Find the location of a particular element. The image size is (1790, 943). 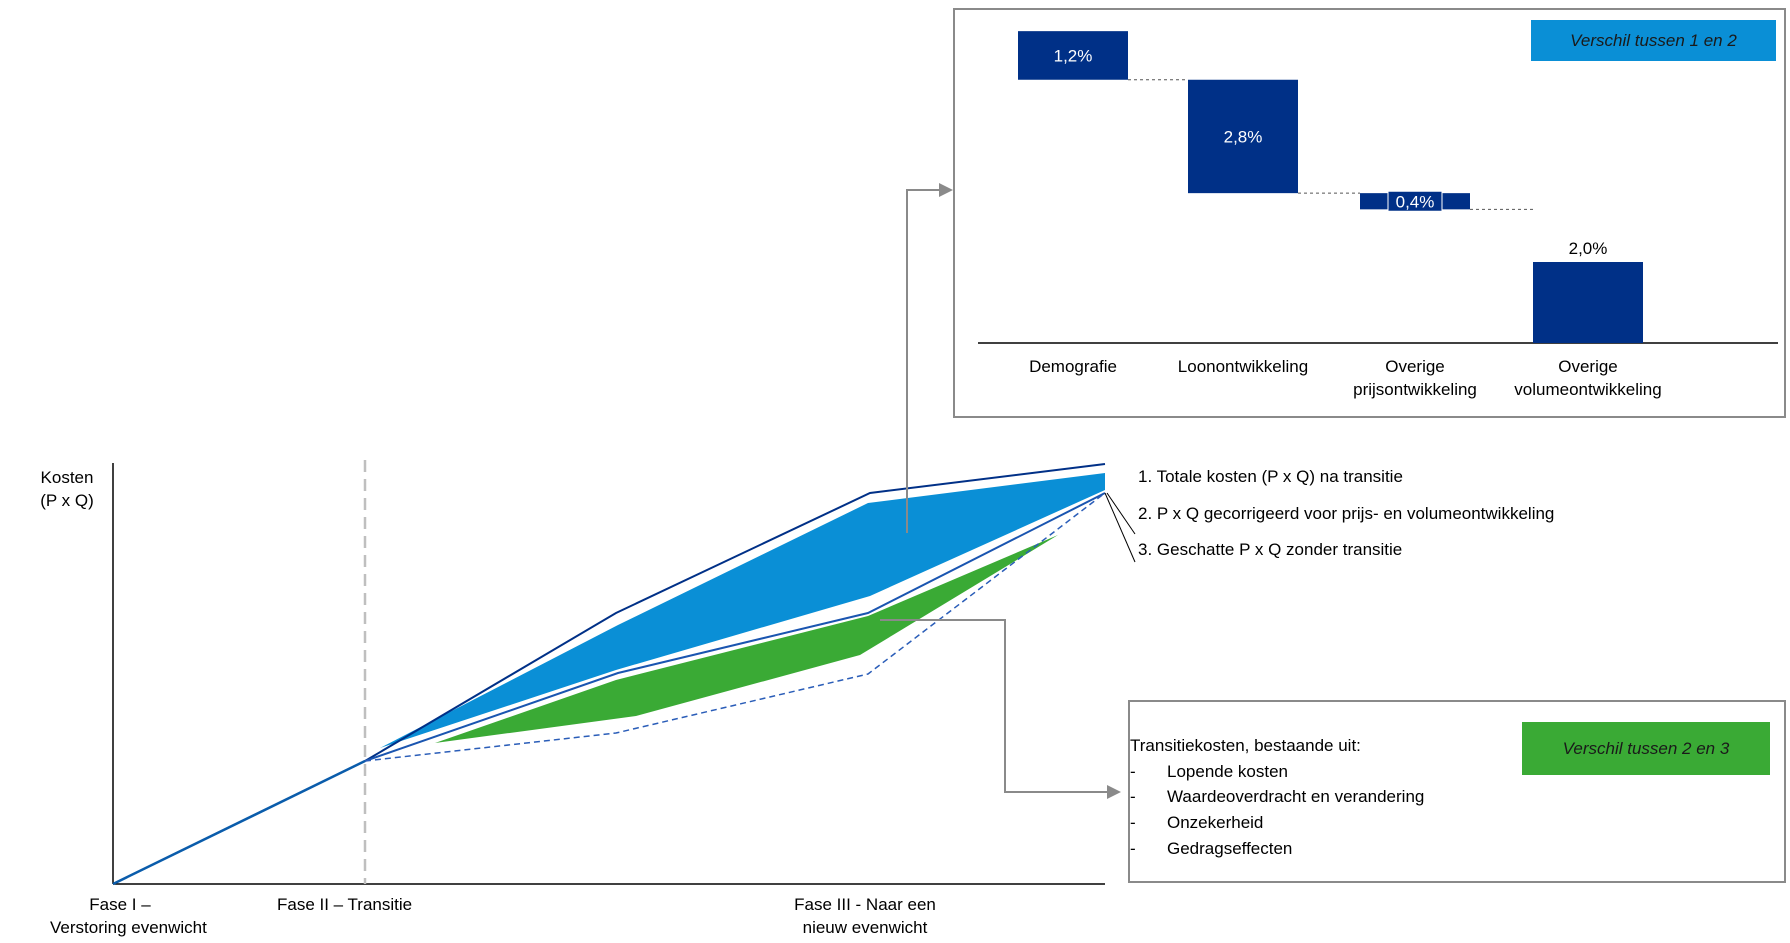

waterfall-value-label: 1,2% is located at coordinates (1073, 55).